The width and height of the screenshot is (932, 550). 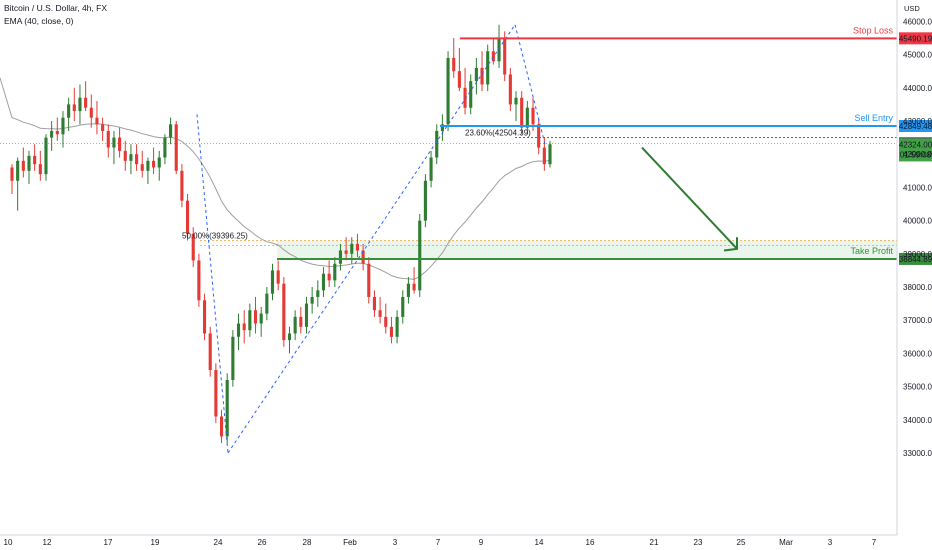 What do you see at coordinates (917, 154) in the screenshot?
I see `price-tick-label: 42000.00` at bounding box center [917, 154].